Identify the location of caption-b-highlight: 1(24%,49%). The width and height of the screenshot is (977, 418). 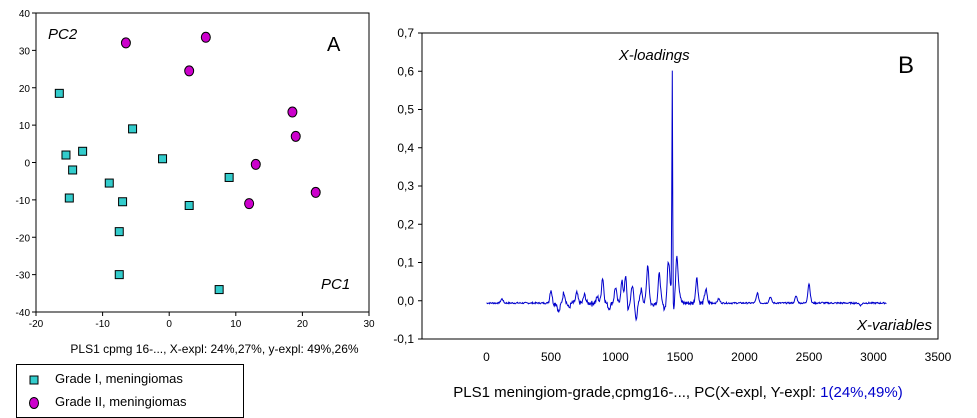
(861, 392).